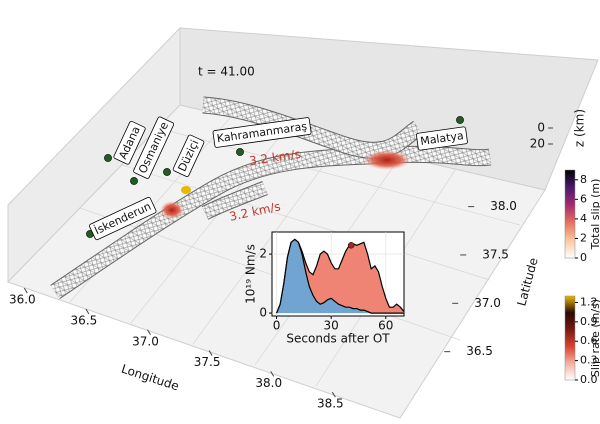  What do you see at coordinates (186, 190) in the screenshot?
I see `slip-rate-patch` at bounding box center [186, 190].